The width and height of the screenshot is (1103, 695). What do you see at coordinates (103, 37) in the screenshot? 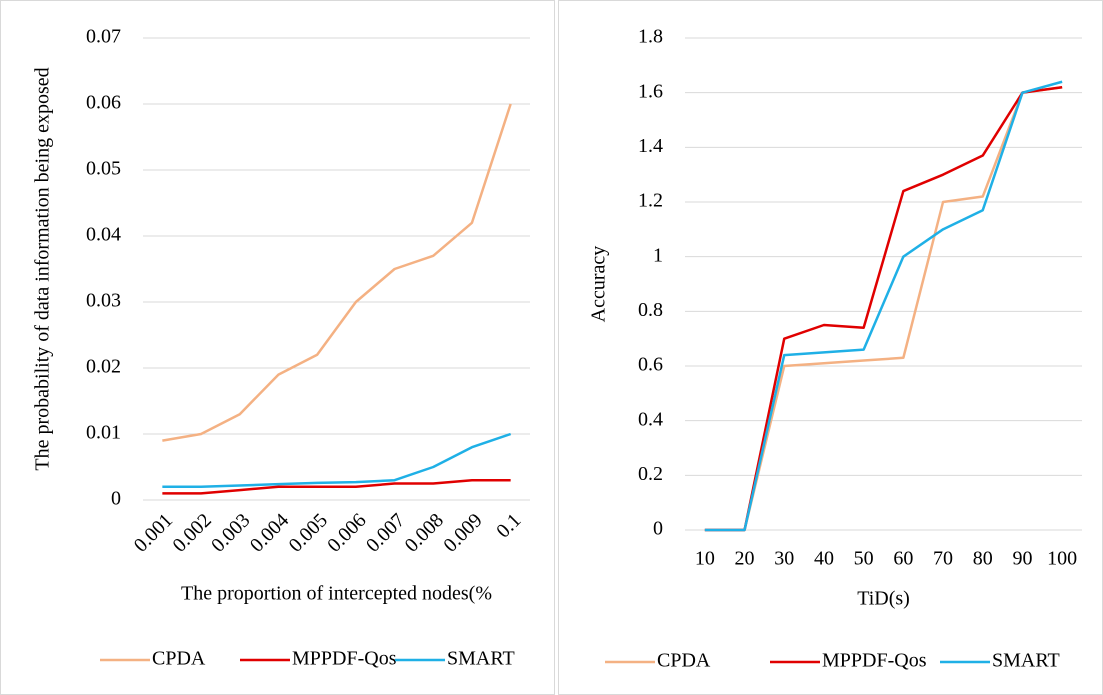
I see `y-tick-label: 0.07` at bounding box center [103, 37].